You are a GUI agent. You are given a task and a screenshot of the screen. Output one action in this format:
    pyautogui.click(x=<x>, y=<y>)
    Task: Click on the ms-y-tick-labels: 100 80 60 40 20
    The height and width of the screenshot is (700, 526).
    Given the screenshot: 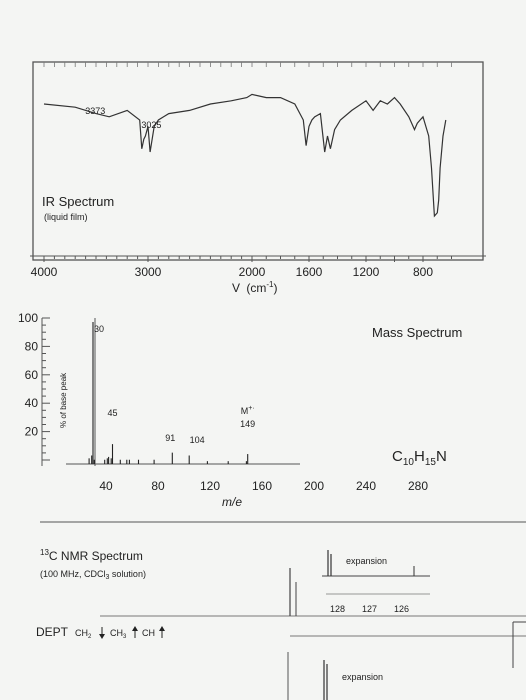 What is the action you would take?
    pyautogui.click(x=28, y=375)
    